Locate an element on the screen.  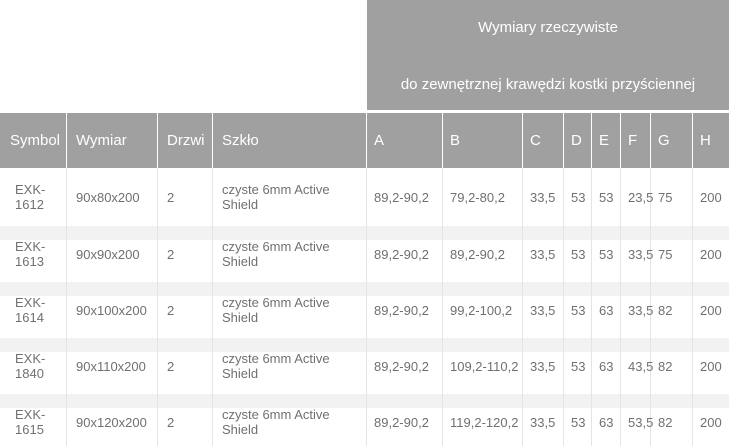
column-header-wymiar: Wymiar is located at coordinates (112, 140).